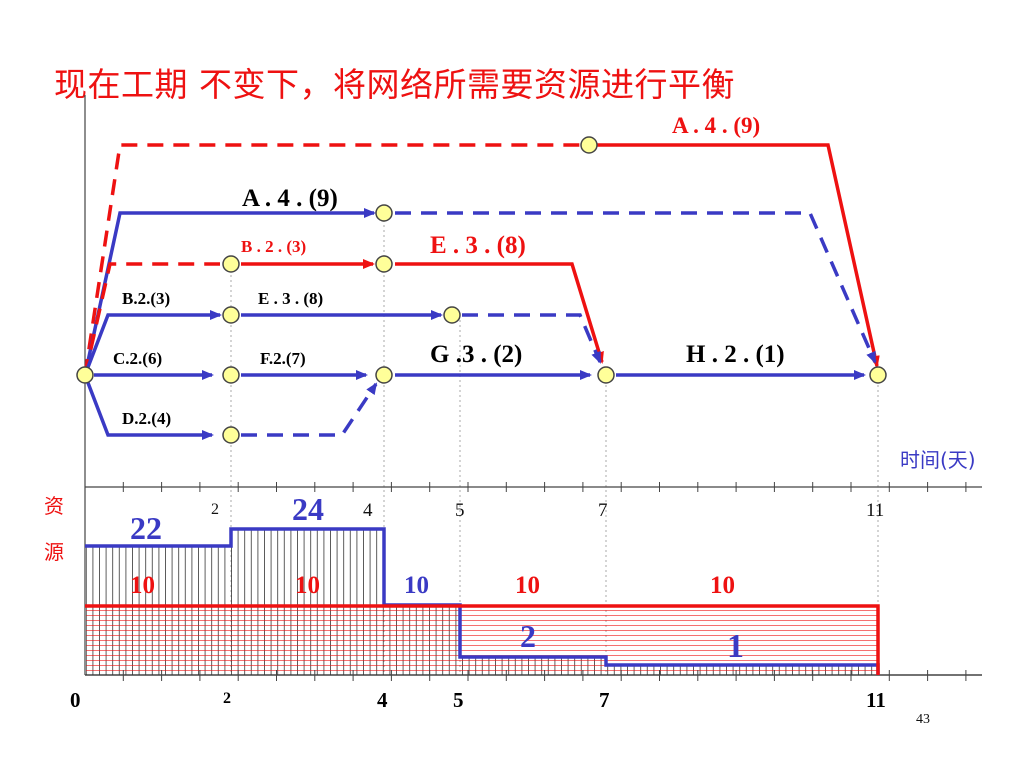  What do you see at coordinates (416, 585) in the screenshot?
I see `level-label-blue: 10` at bounding box center [416, 585].